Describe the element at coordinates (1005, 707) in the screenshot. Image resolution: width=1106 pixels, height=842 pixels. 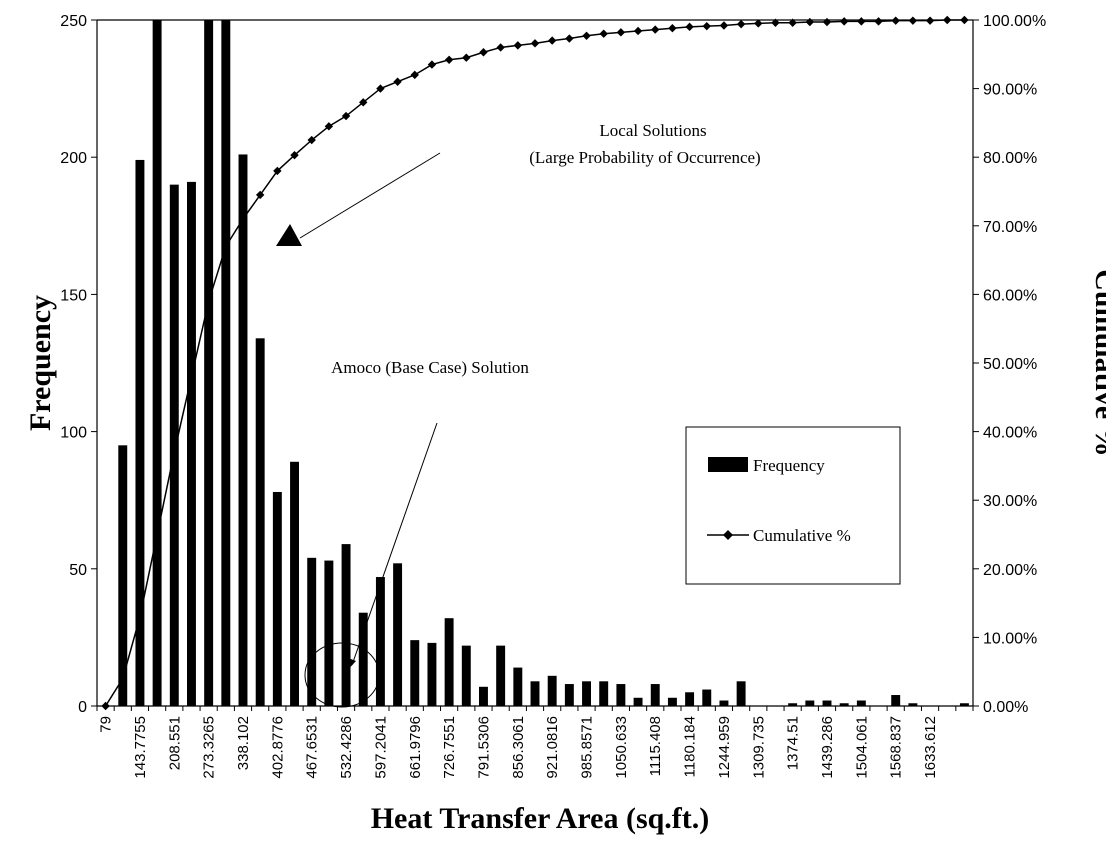
I see `right-tick-label: 0.00%` at that location.